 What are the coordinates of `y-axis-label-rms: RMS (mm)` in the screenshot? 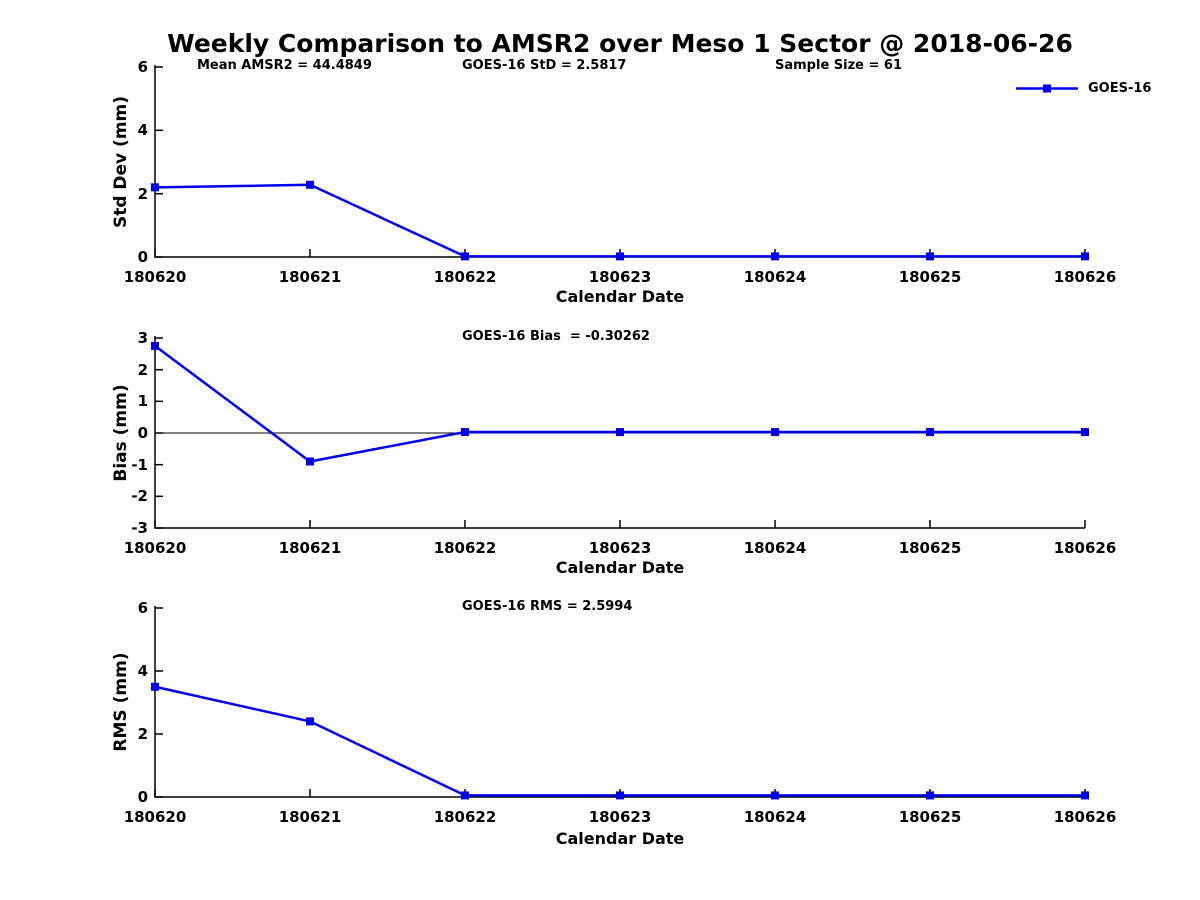 It's located at (121, 702).